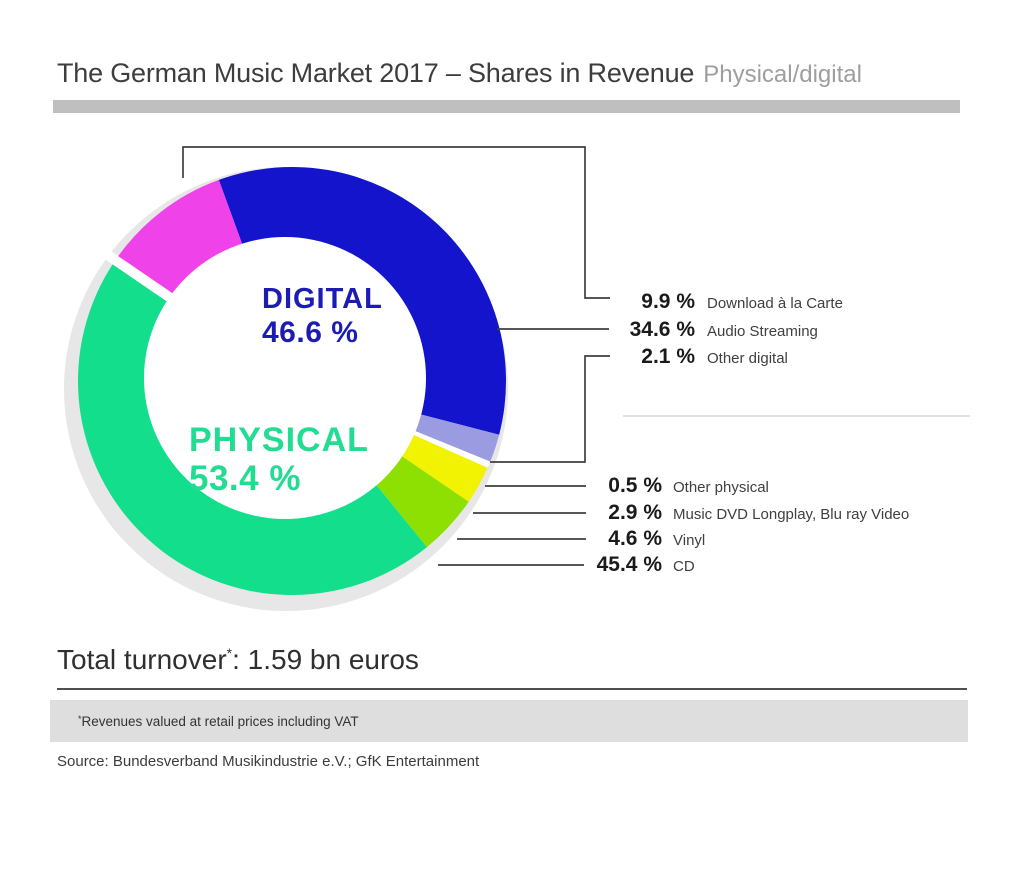 Image resolution: width=1024 pixels, height=880 pixels. I want to click on callout-music-dvd: 2.9 % Music DVD Longplay, Blu ray Video, so click(710, 514).